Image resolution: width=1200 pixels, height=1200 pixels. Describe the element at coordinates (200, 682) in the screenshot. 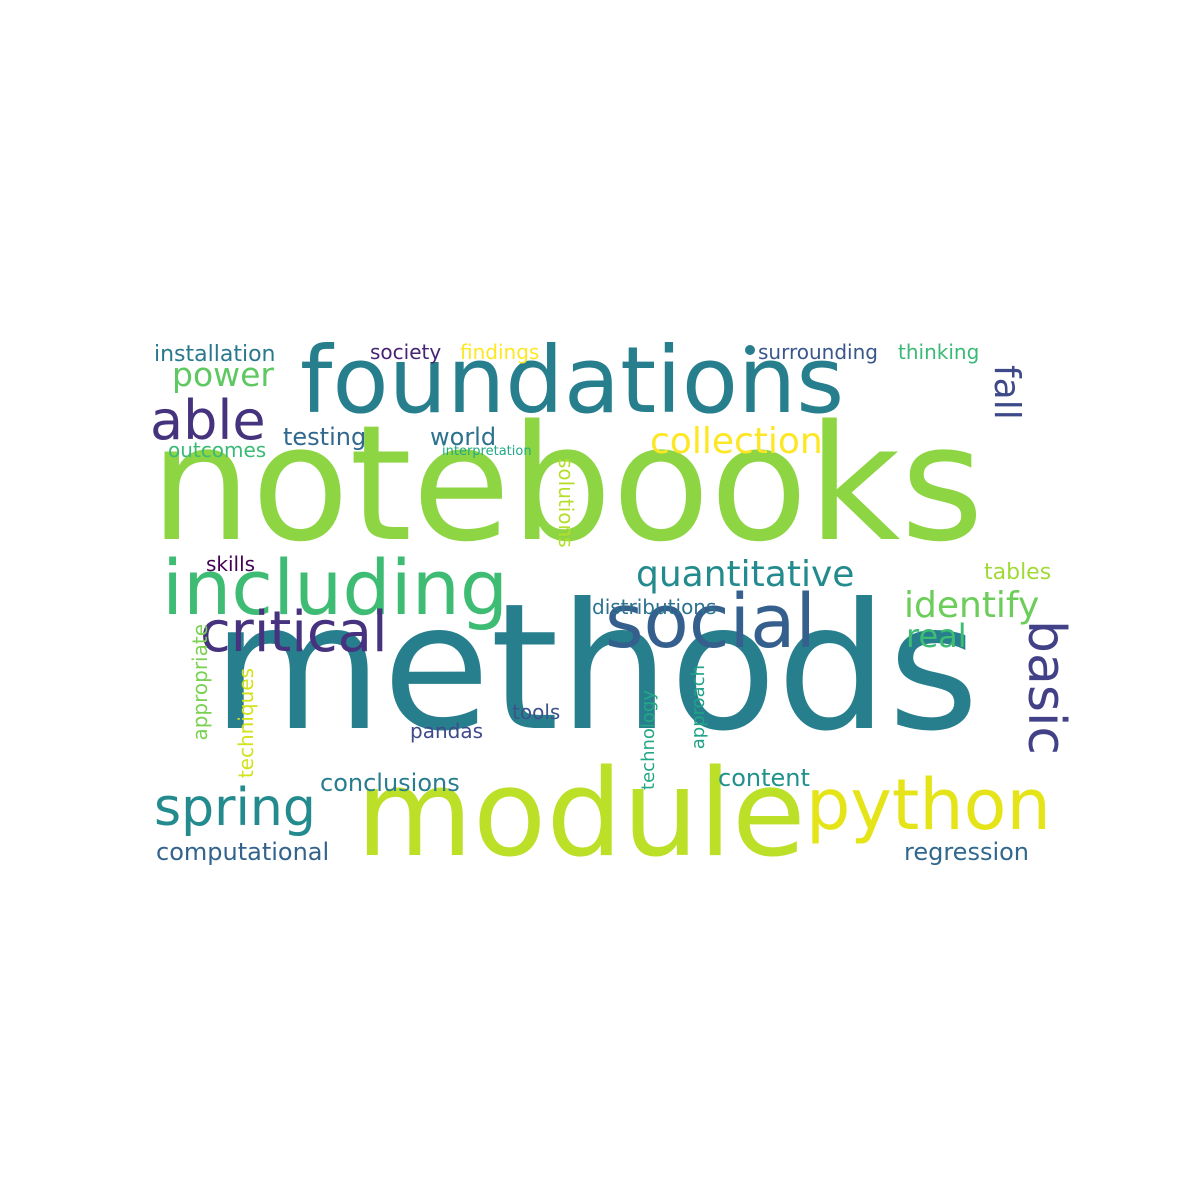

I see `word-appropriate: appropriate` at that location.